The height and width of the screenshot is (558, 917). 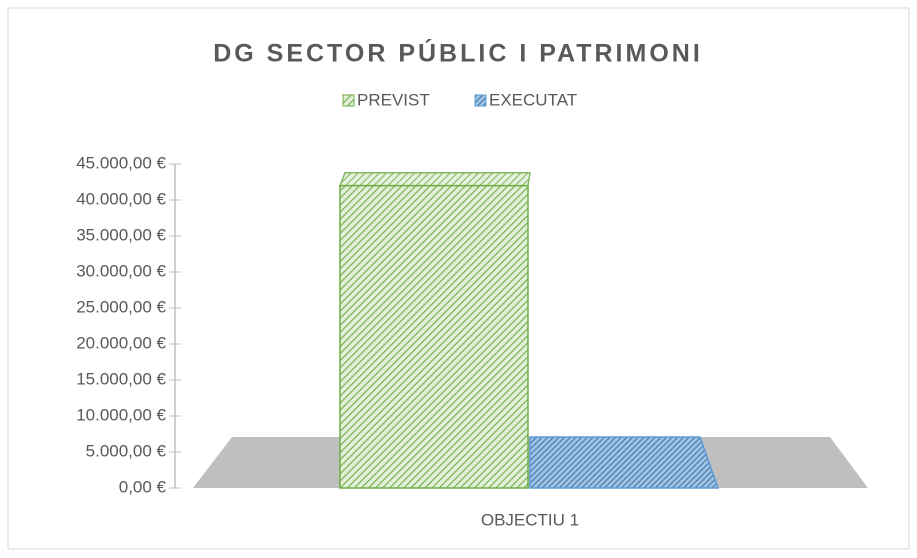 What do you see at coordinates (121, 198) in the screenshot?
I see `y-tick-label: 40.000,00 €` at bounding box center [121, 198].